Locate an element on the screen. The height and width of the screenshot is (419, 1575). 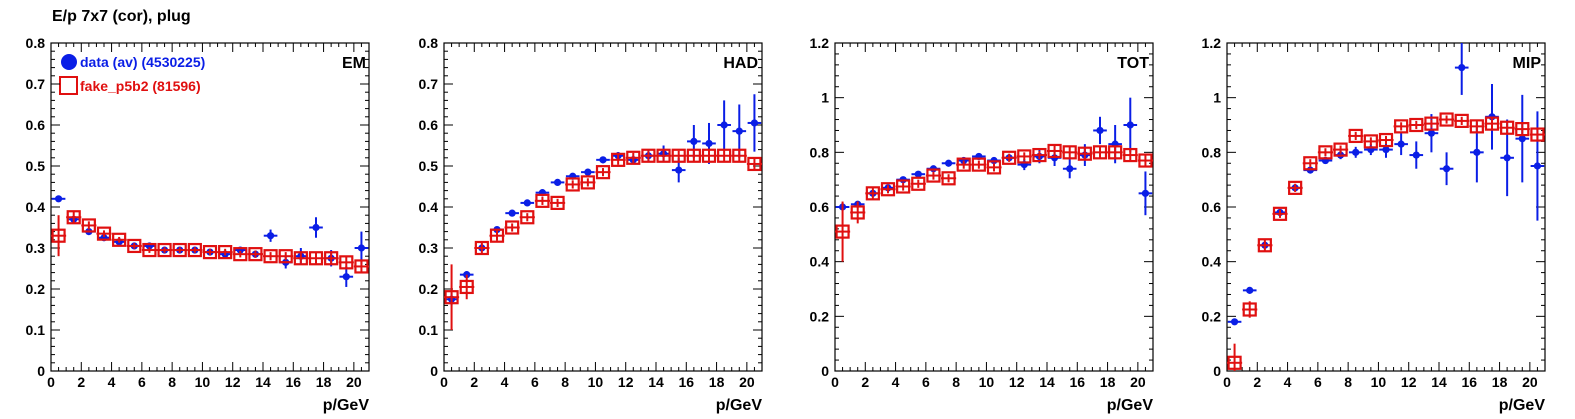
x-tick-label: 12 is located at coordinates (626, 382).